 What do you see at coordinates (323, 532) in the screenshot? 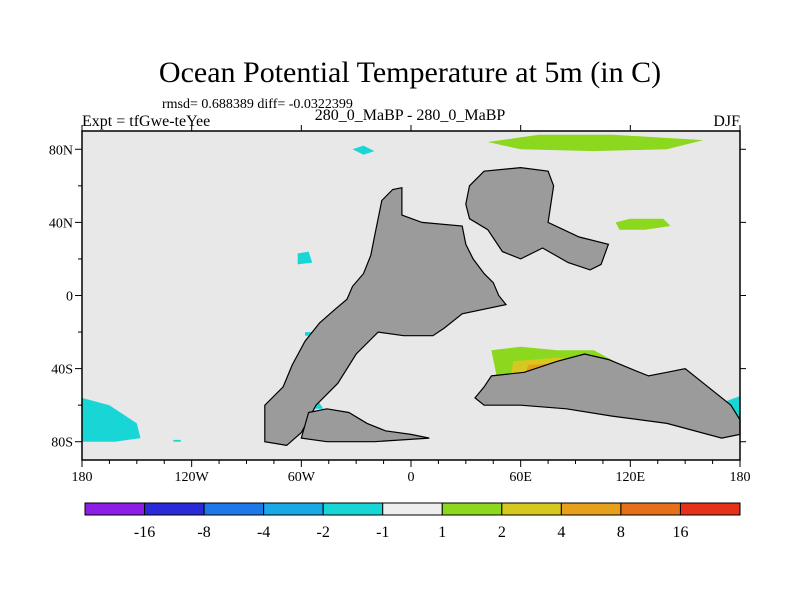
I see `colorbar-label: -2` at bounding box center [323, 532].